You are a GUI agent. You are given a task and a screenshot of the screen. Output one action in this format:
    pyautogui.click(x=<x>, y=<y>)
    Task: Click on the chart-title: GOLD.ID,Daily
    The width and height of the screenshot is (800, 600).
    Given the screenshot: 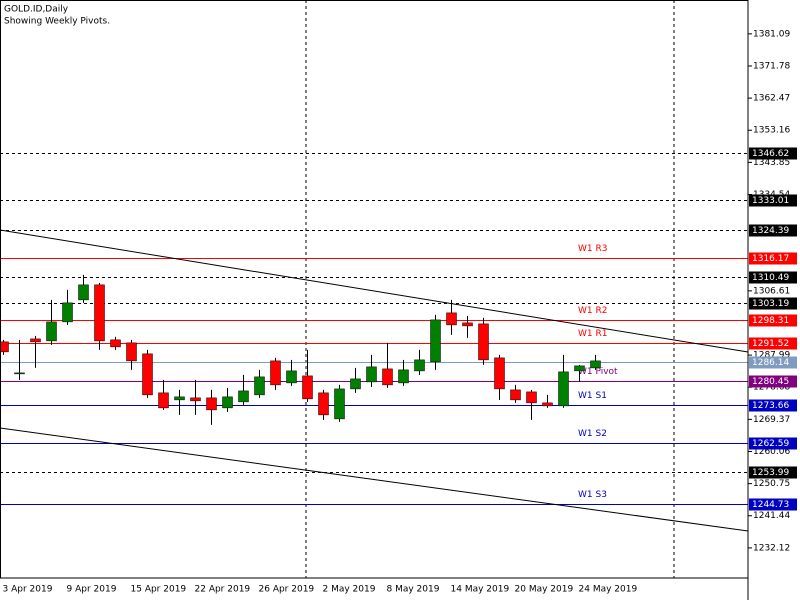 What is the action you would take?
    pyautogui.click(x=36, y=10)
    